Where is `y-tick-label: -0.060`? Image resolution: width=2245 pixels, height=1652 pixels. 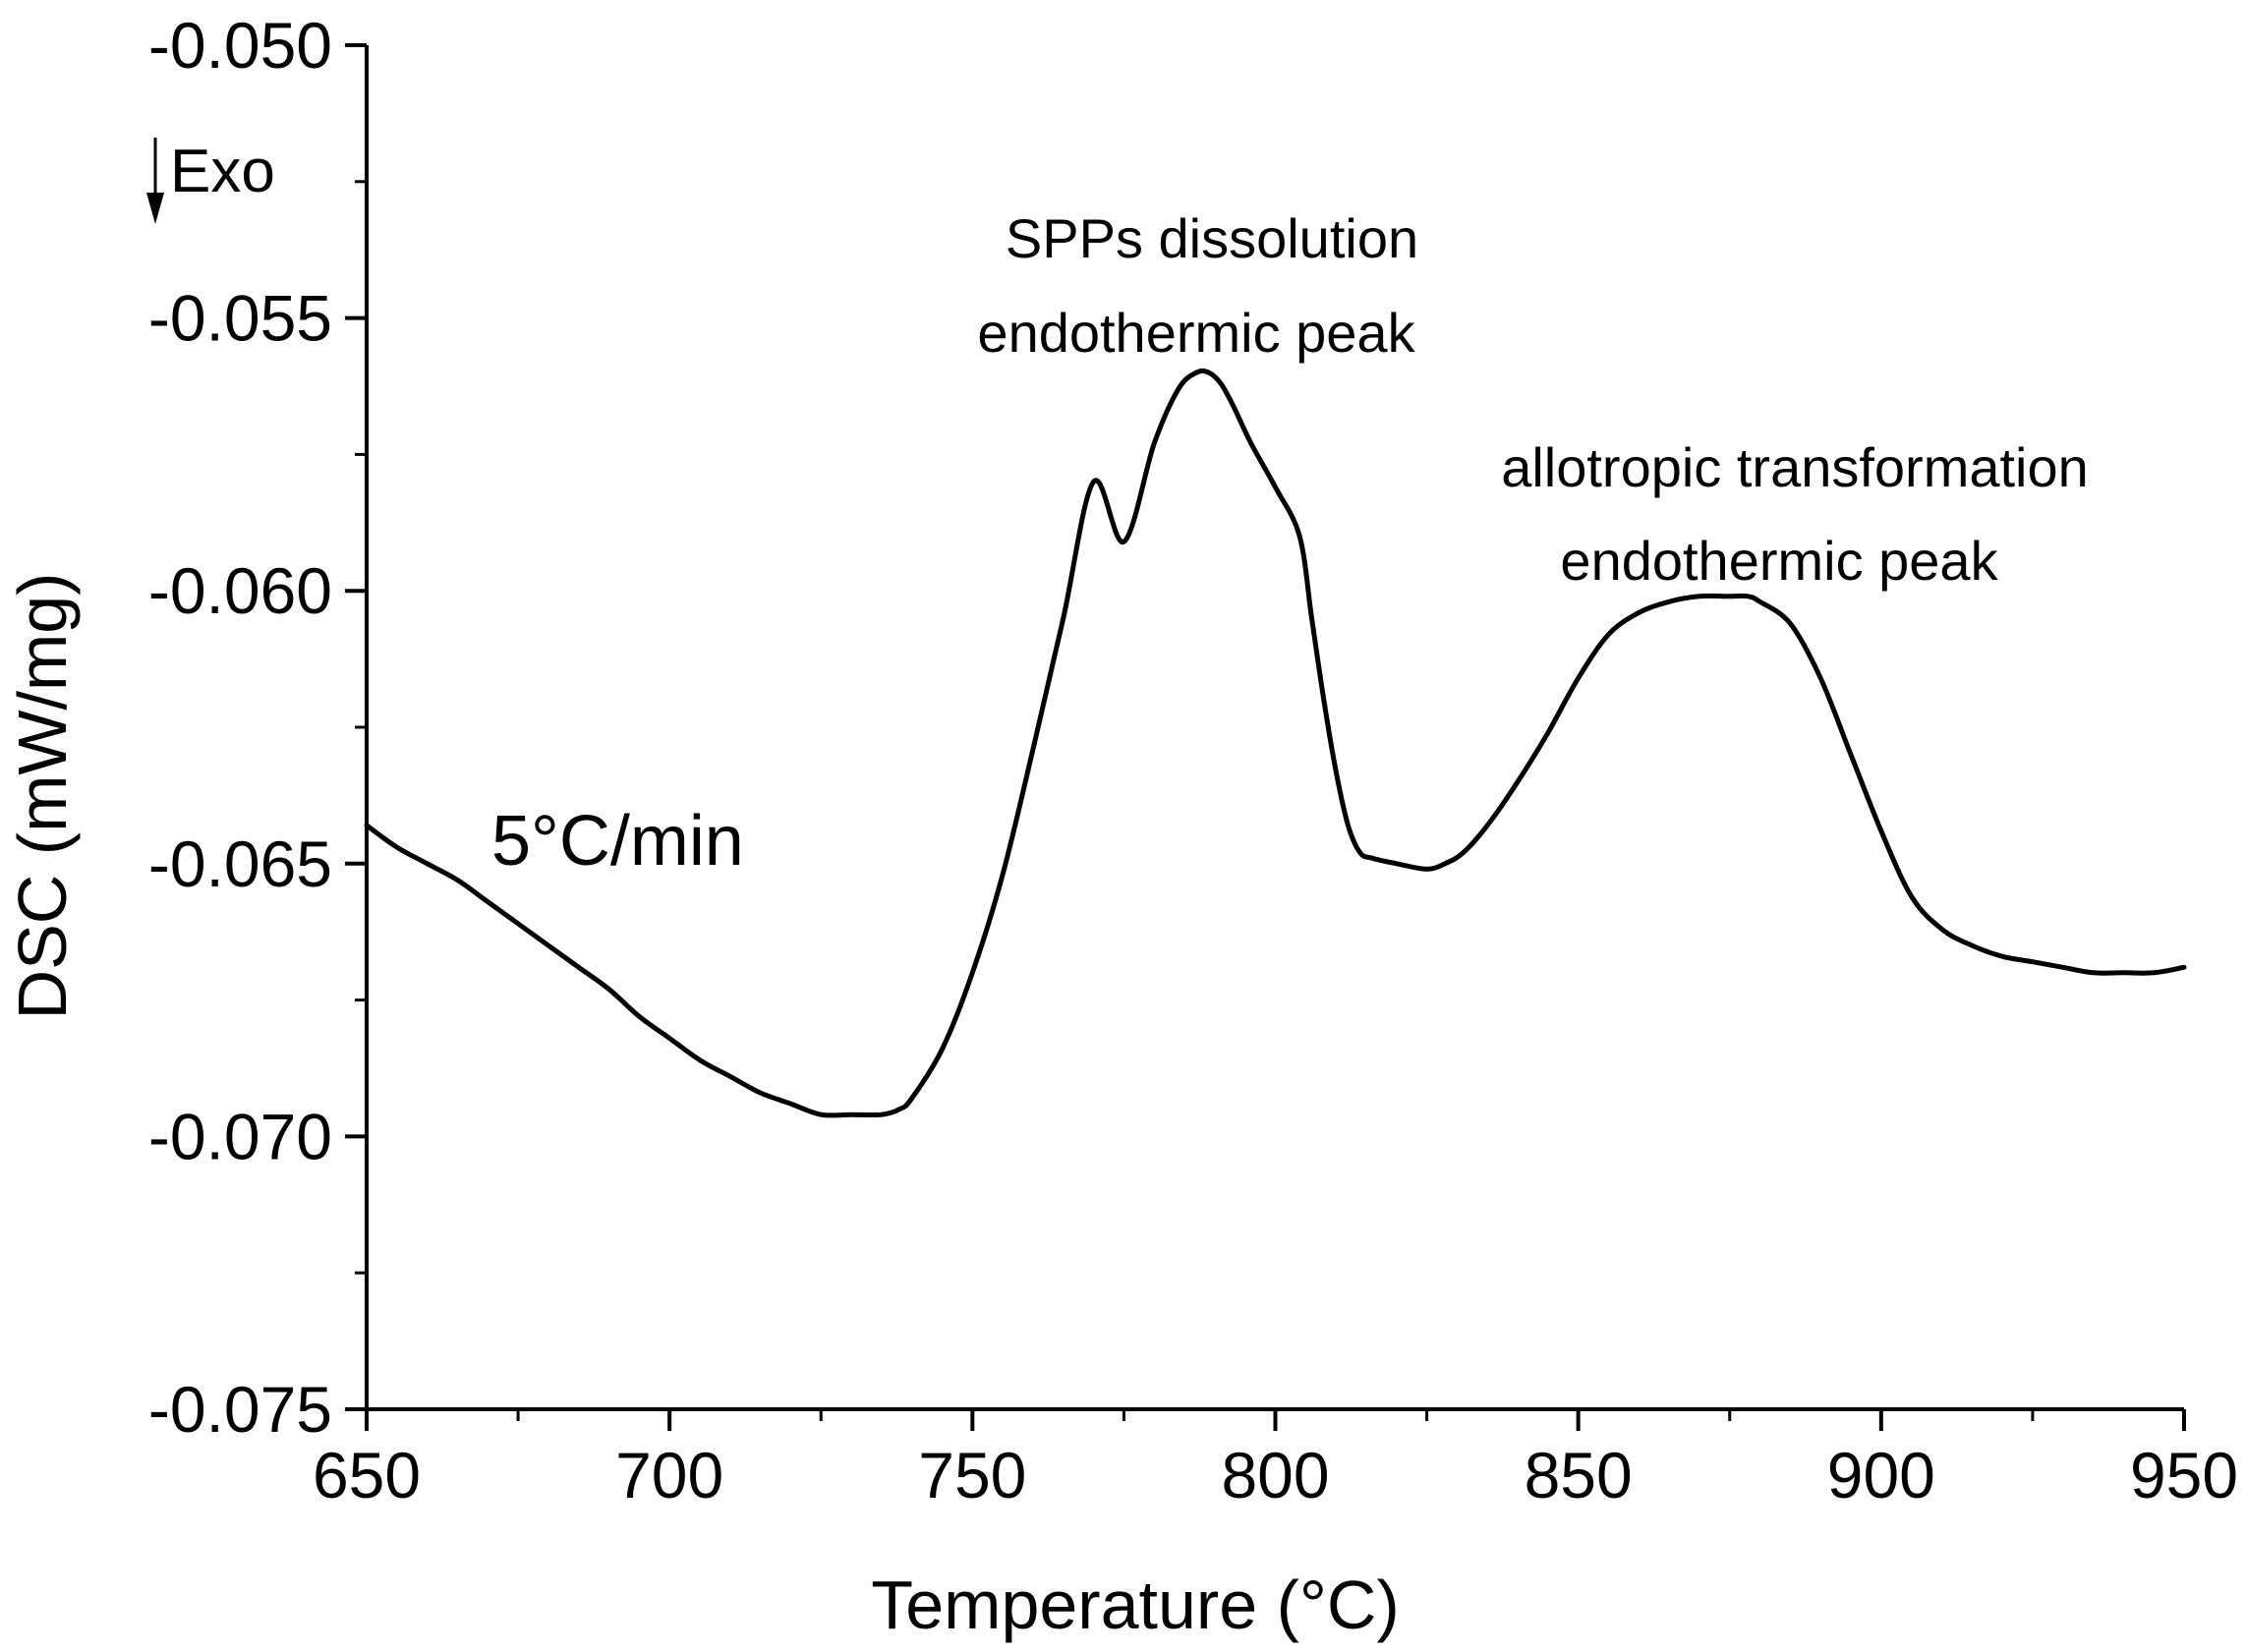 y-tick-label: -0.060 is located at coordinates (240, 590).